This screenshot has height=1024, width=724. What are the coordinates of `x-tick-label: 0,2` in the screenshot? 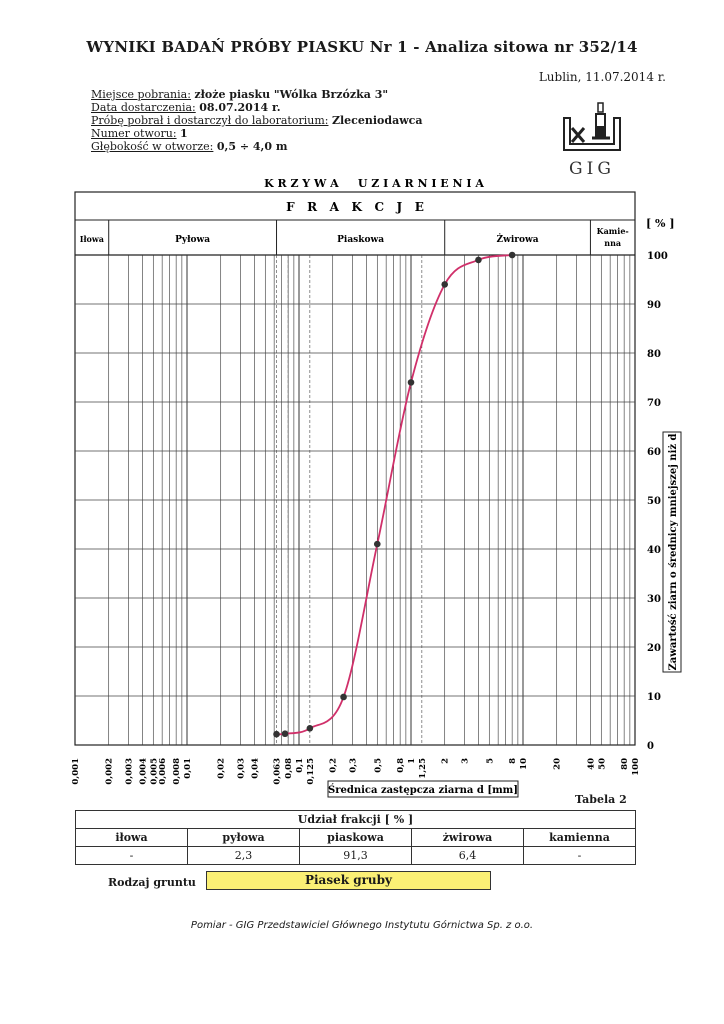 It's located at (334, 765).